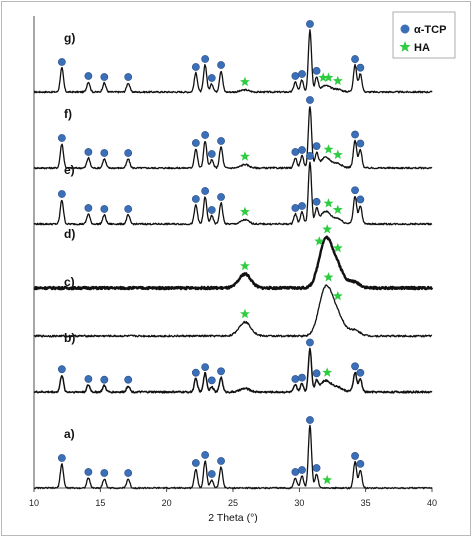 This screenshot has width=474, height=539. What do you see at coordinates (167, 503) in the screenshot?
I see `x-tick-label: 20` at bounding box center [167, 503].